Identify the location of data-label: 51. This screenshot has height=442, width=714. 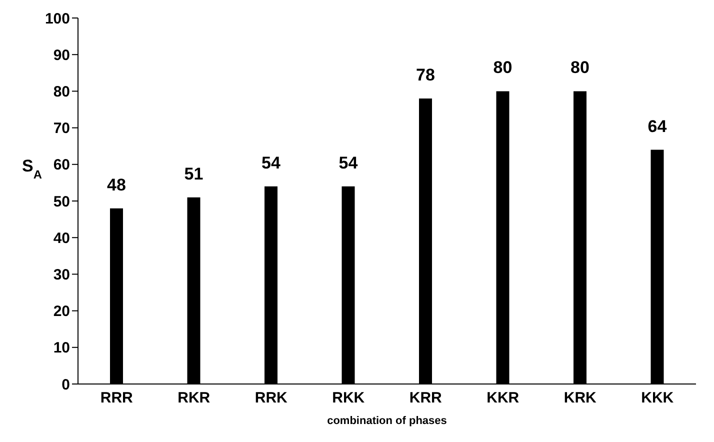
(194, 174).